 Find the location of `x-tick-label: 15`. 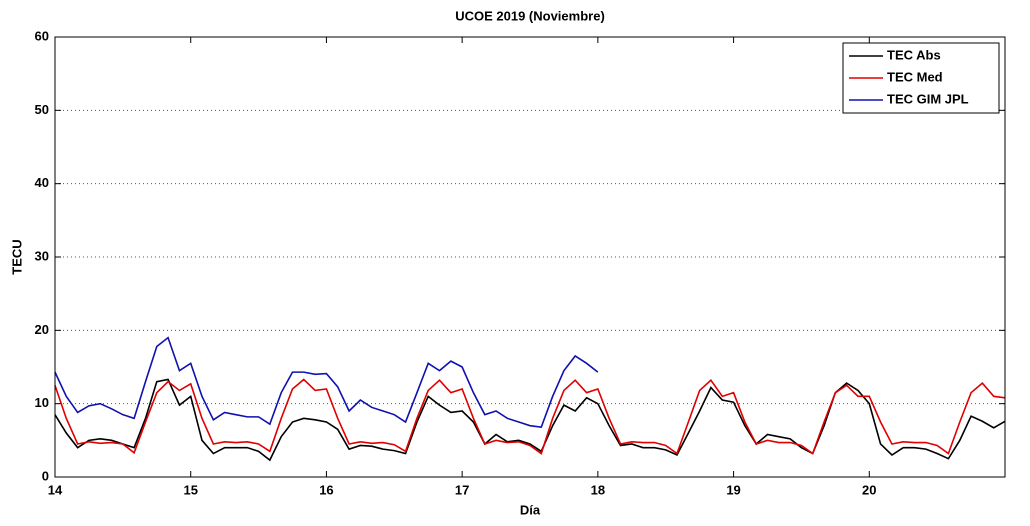

x-tick-label: 15 is located at coordinates (190, 489).